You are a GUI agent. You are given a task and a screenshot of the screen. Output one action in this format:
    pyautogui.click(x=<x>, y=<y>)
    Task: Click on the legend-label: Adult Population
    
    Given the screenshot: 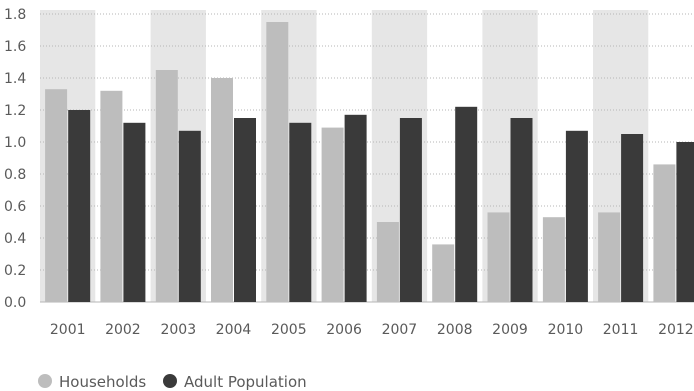 What is the action you would take?
    pyautogui.click(x=245, y=382)
    